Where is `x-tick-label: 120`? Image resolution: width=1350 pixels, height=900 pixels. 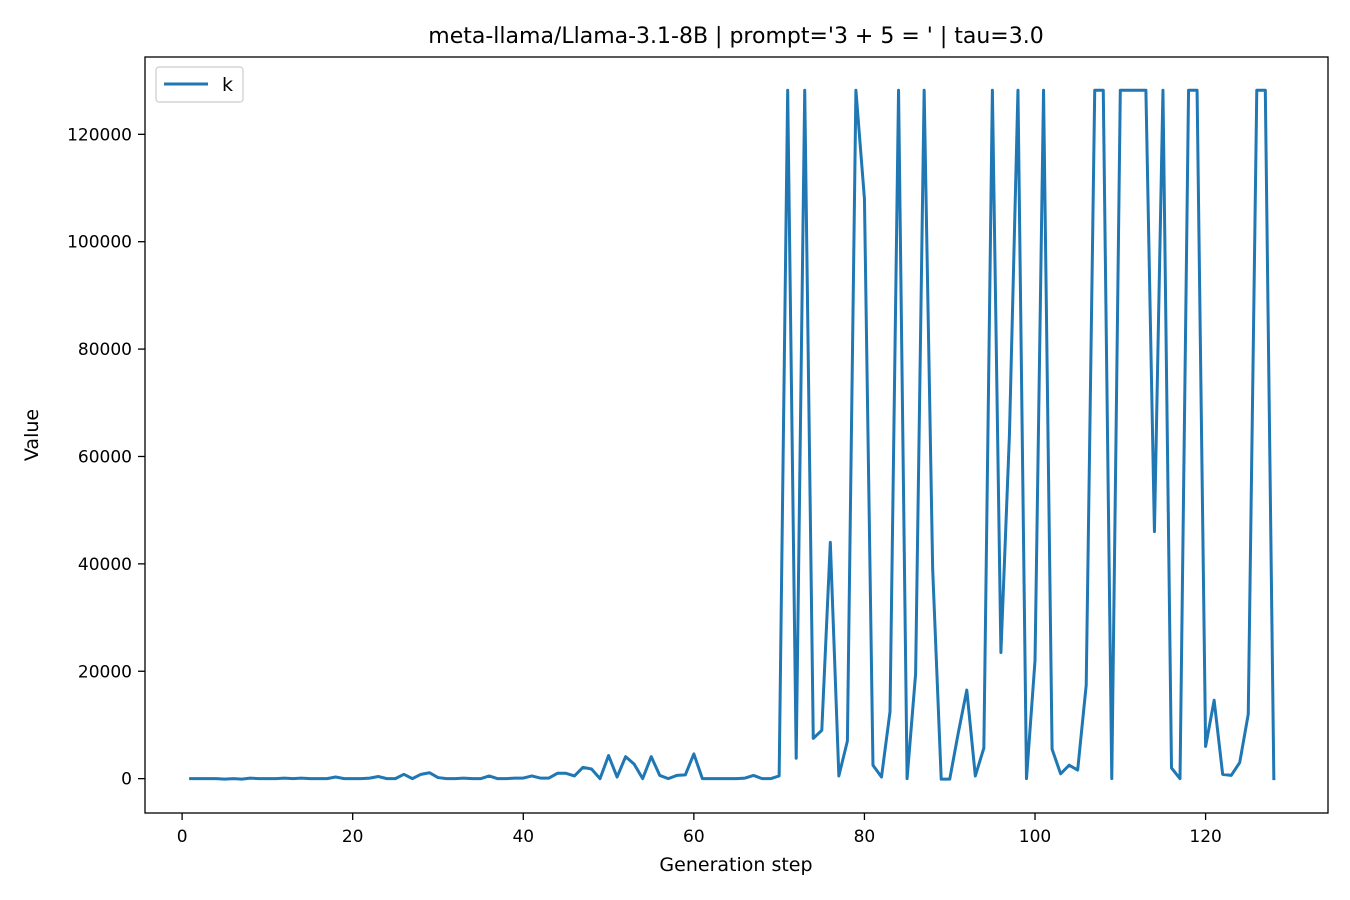 x-tick-label: 120 is located at coordinates (1205, 837).